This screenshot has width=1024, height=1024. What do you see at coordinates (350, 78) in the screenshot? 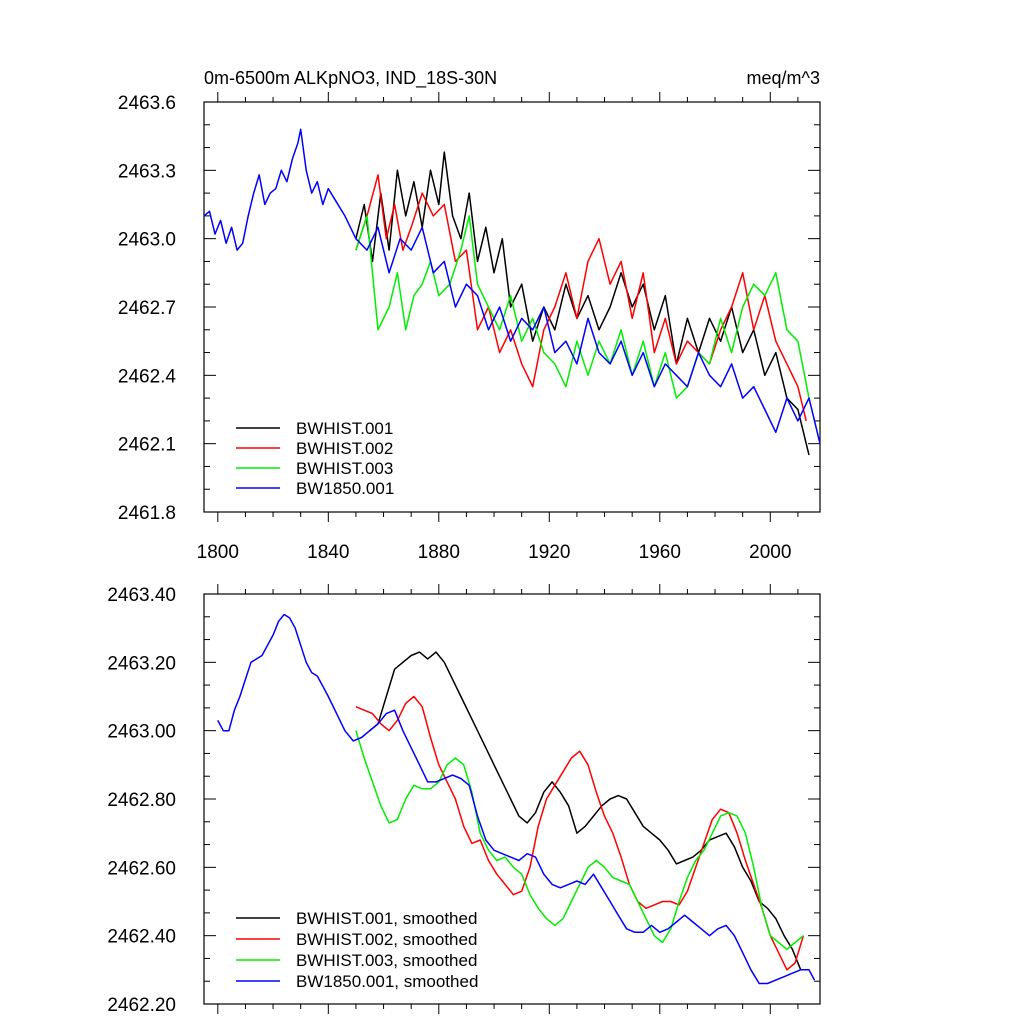
I see `top-chart-title: 0m-6500m ALKpNO3, IND_18S-30N` at bounding box center [350, 78].